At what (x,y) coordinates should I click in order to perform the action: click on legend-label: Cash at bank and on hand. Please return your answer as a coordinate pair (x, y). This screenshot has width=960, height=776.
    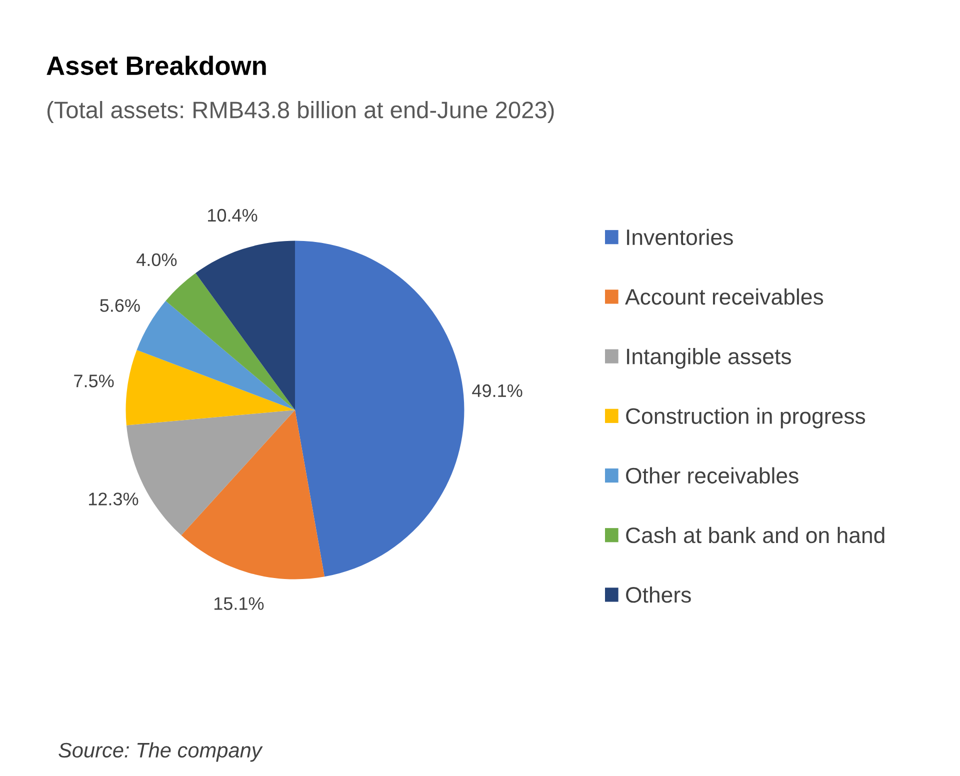
    Looking at the image, I should click on (755, 535).